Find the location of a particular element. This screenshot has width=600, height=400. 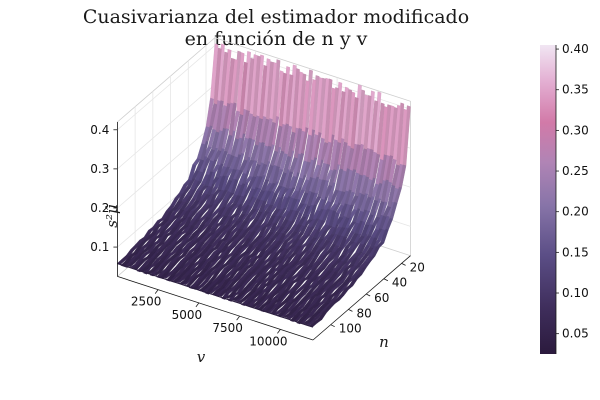

colorbar-tick-label: 0.15 is located at coordinates (575, 252).